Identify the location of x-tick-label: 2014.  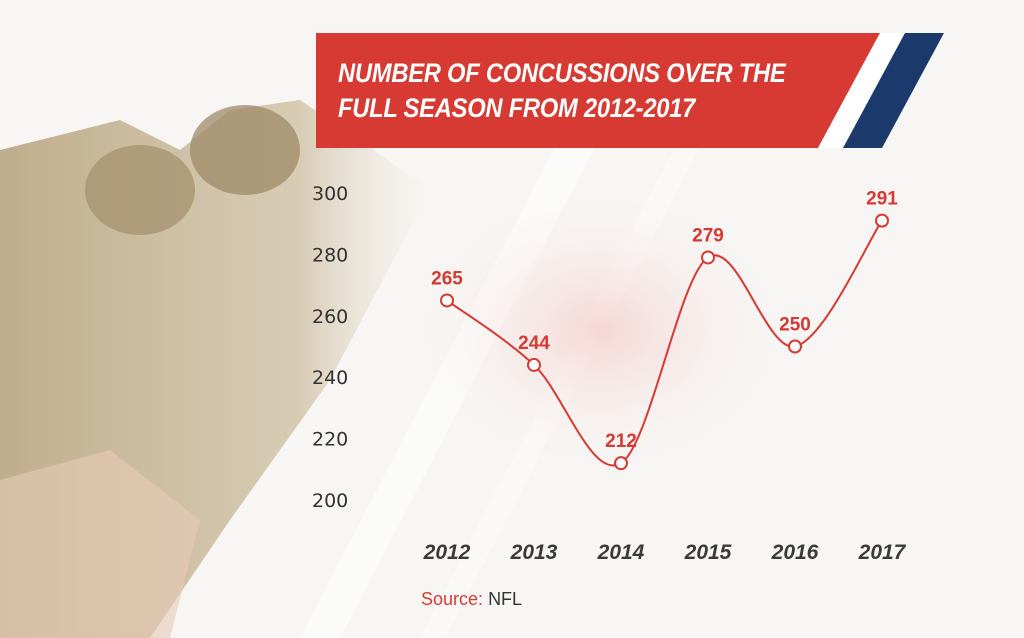
(621, 552).